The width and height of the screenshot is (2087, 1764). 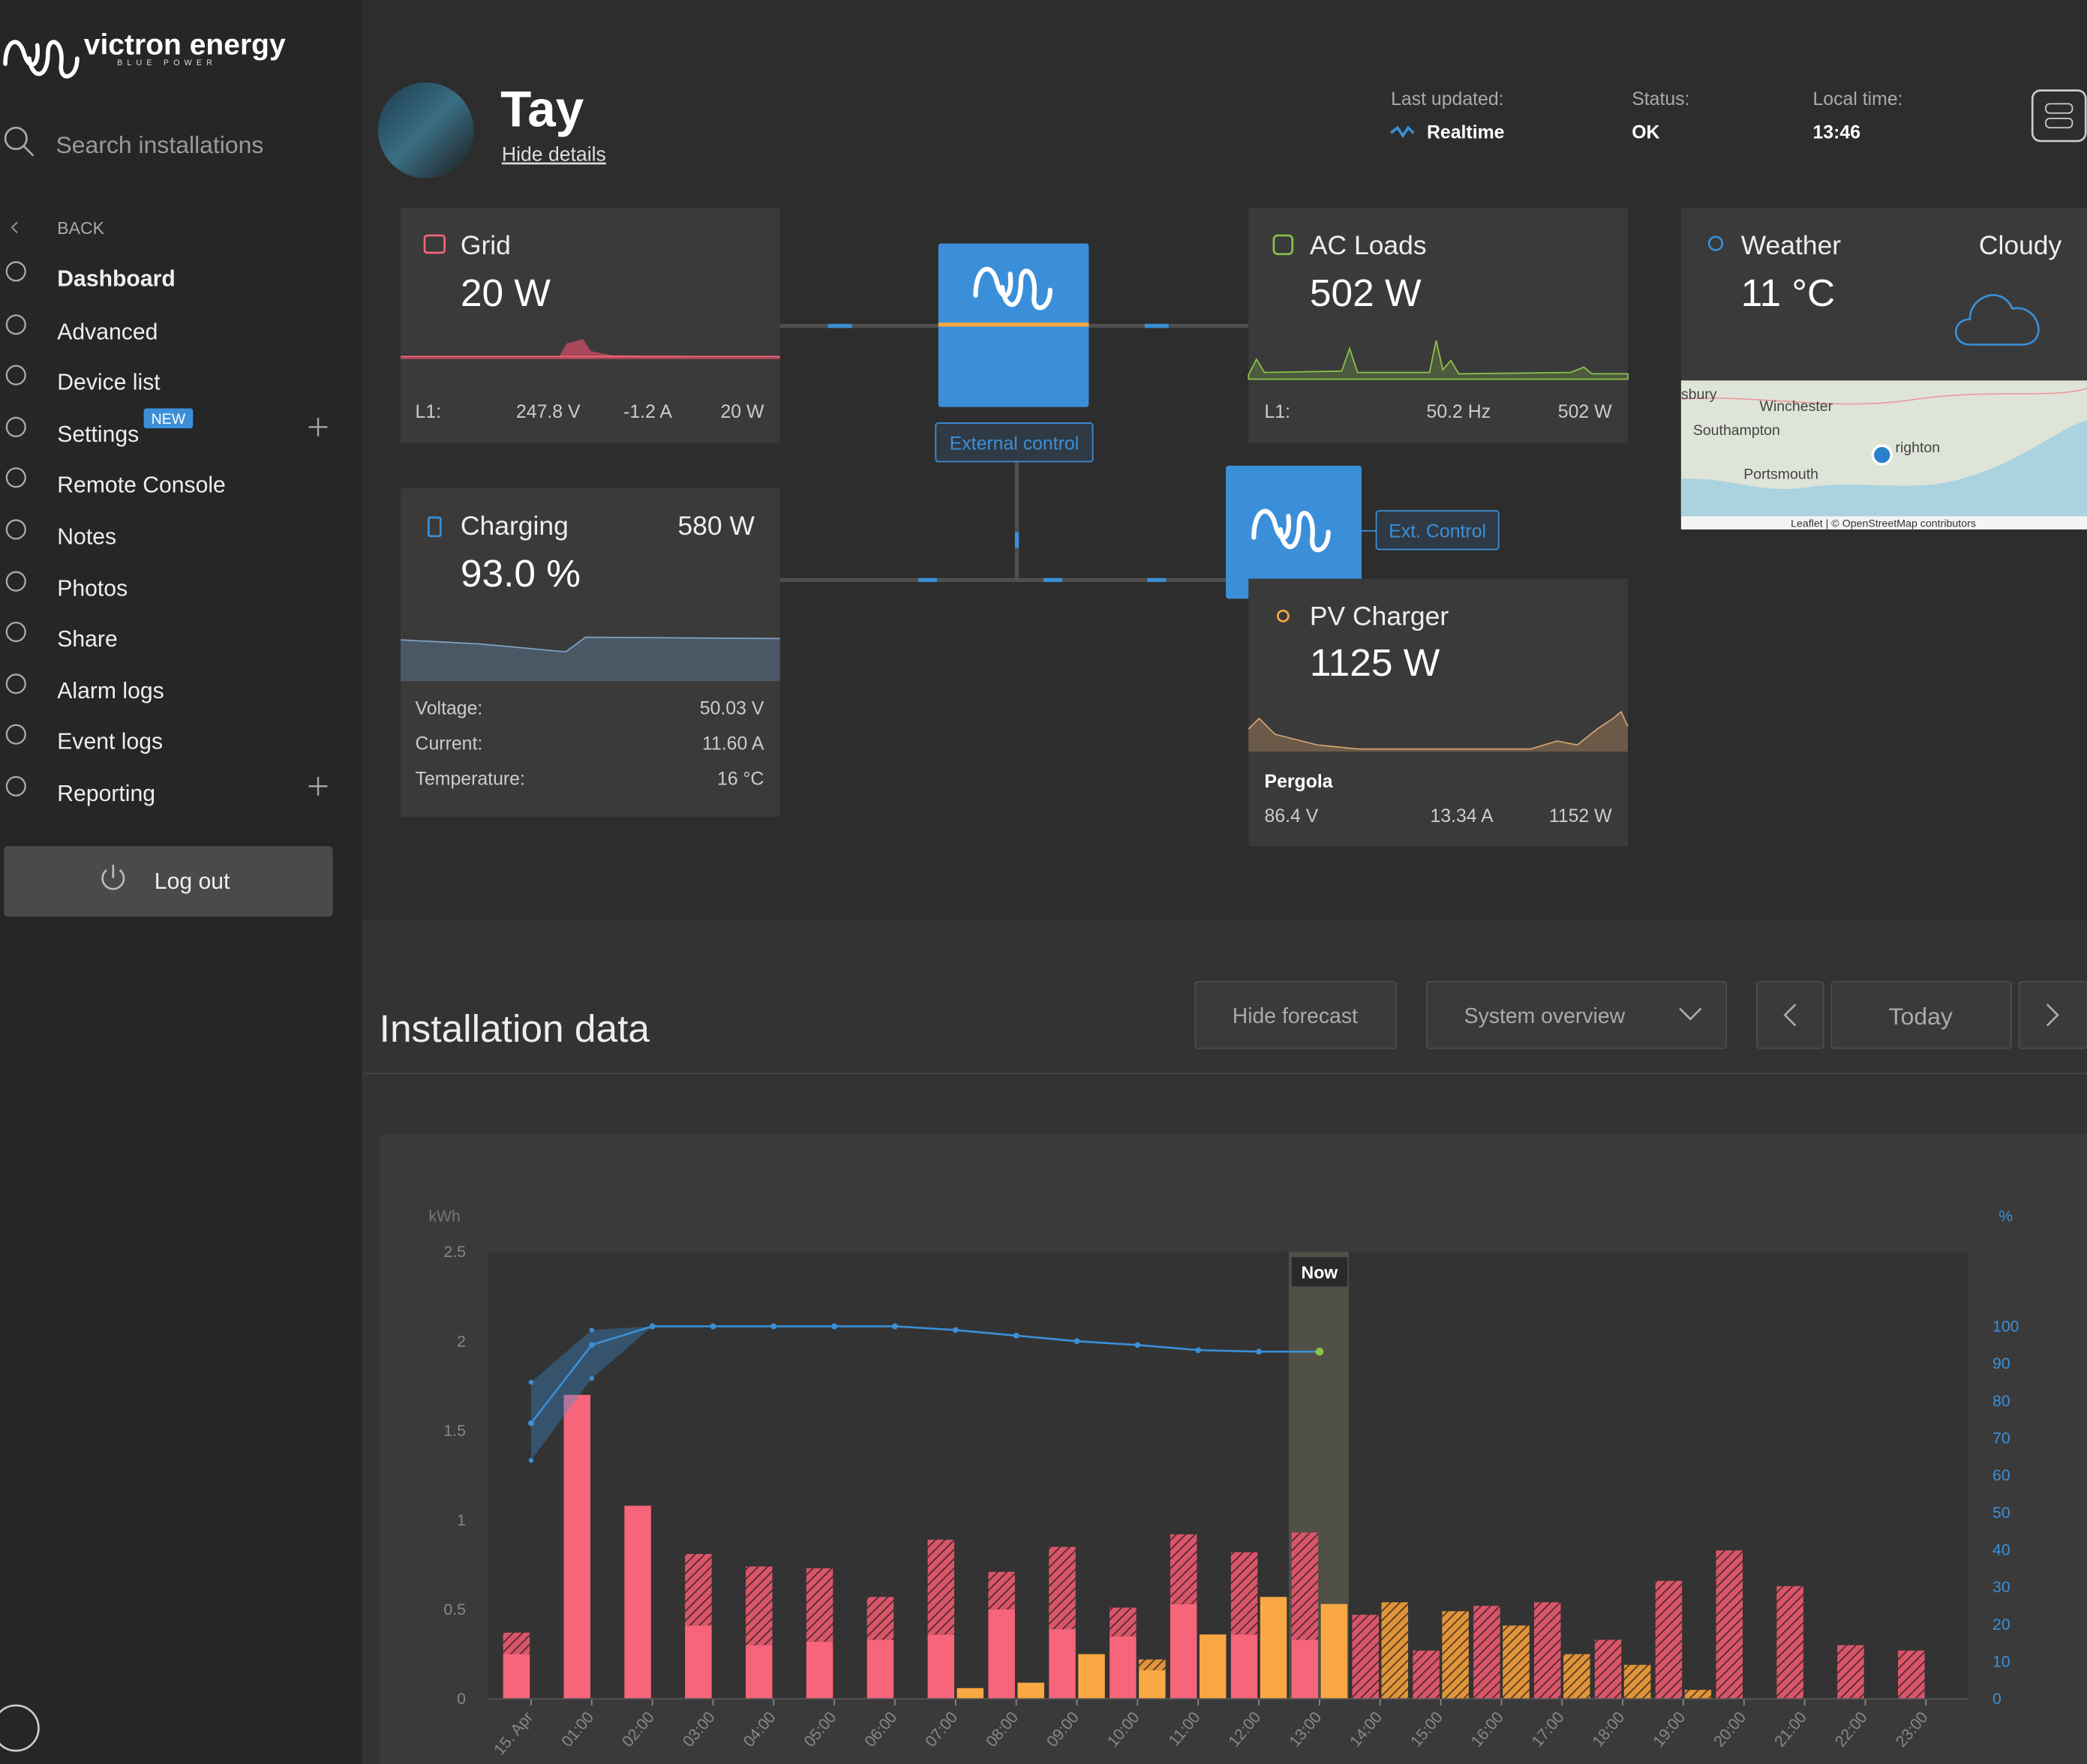 I want to click on back-link: BACK, so click(x=80, y=228).